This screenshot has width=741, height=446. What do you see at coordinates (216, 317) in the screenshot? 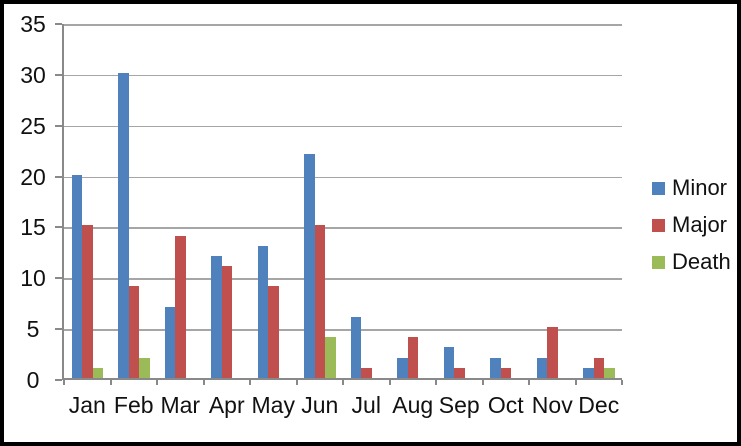
I see `bar-apr-minor` at bounding box center [216, 317].